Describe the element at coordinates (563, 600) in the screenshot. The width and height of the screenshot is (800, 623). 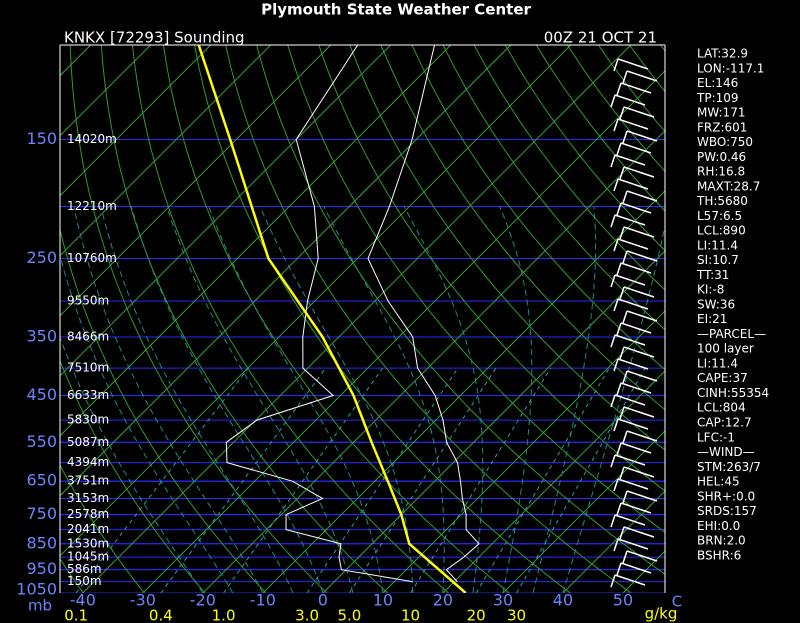
I see `x-tick-label: 40` at that location.